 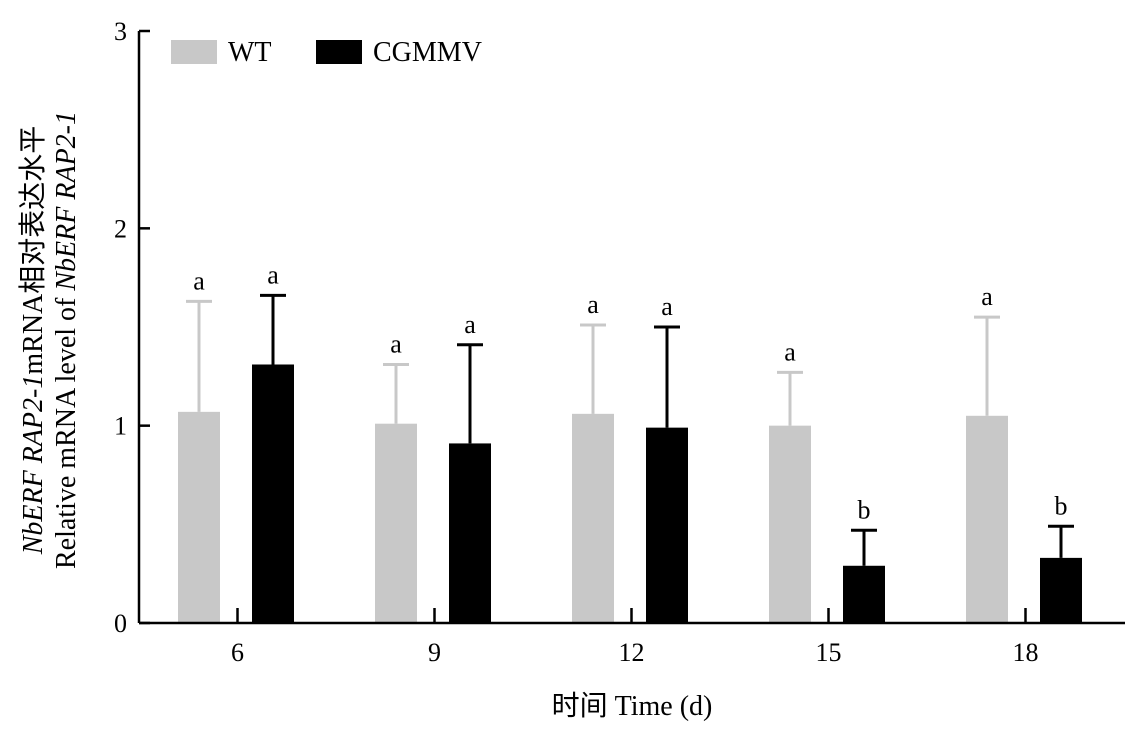 I want to click on legend-swatch-cgmmv, so click(x=339, y=52).